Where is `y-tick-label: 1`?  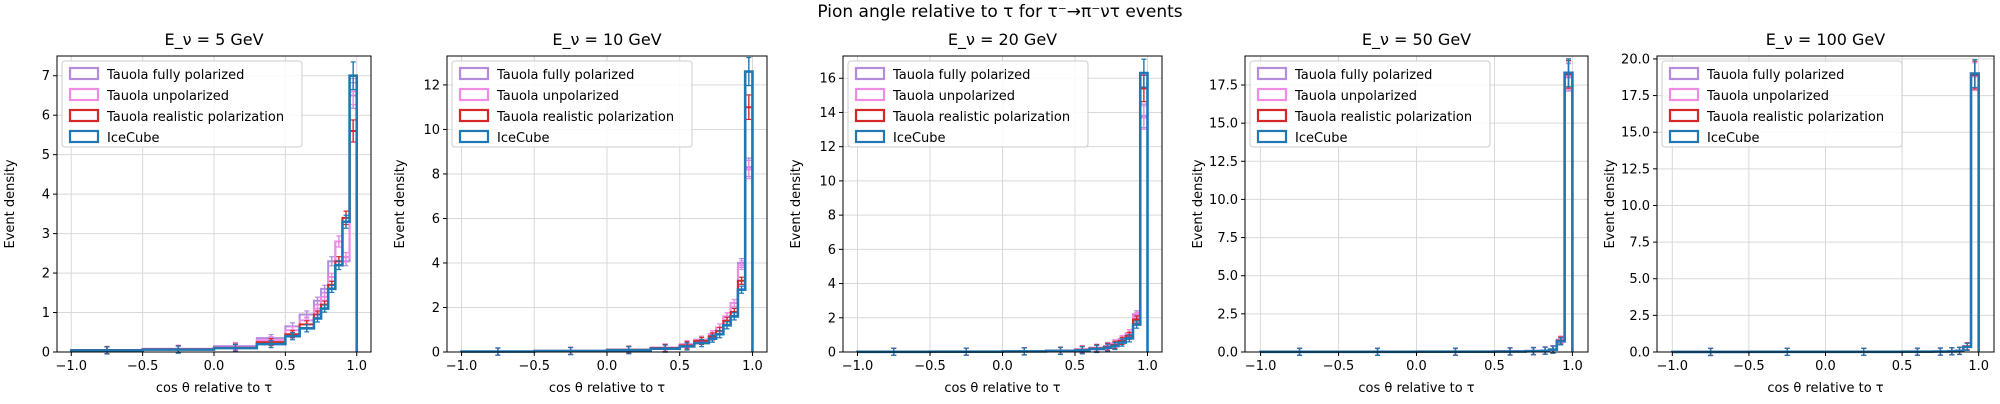 y-tick-label: 1 is located at coordinates (46, 313).